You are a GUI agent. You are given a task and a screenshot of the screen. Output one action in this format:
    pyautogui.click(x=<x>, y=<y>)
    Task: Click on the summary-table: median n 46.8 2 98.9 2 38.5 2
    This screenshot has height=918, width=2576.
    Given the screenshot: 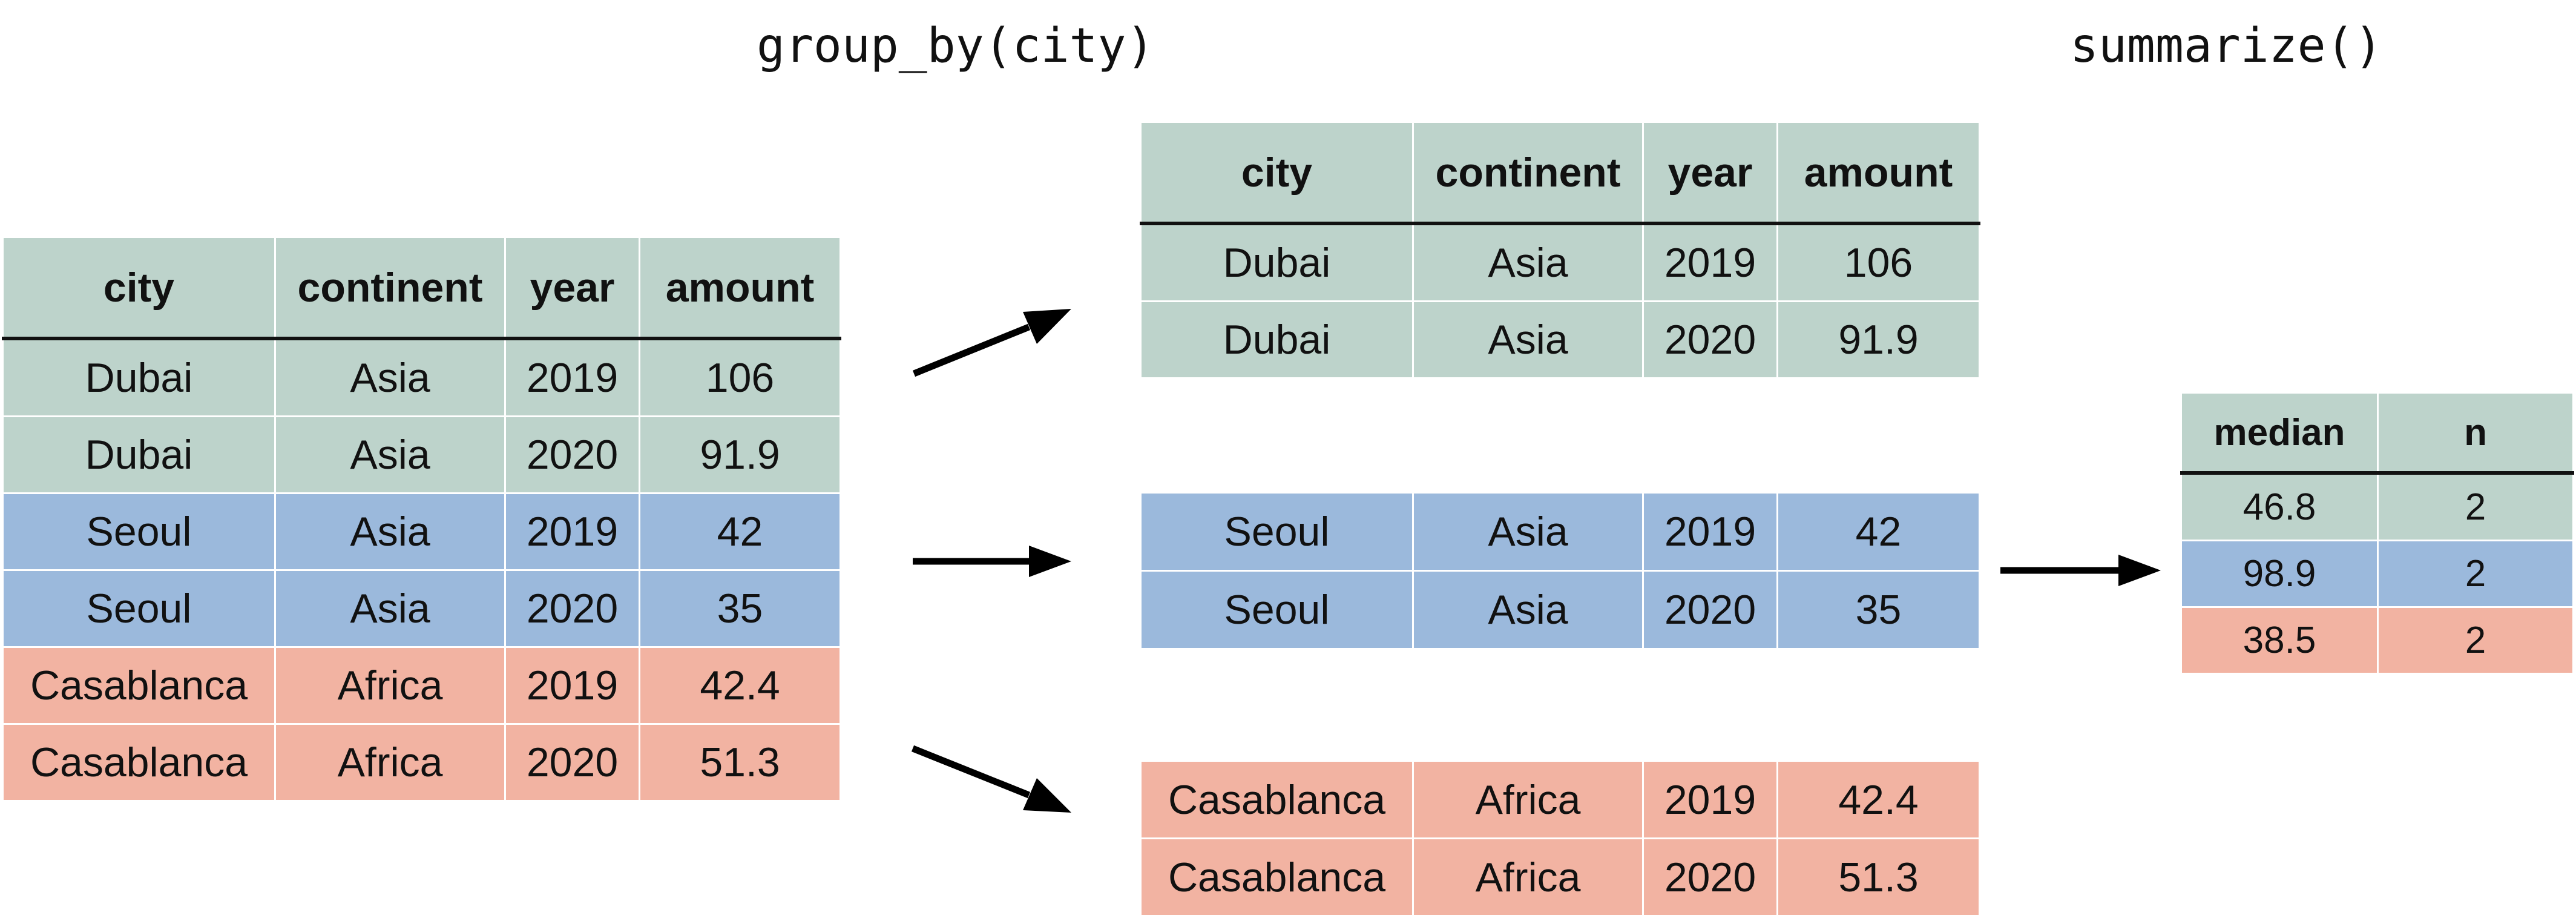 What is the action you would take?
    pyautogui.click(x=2377, y=533)
    